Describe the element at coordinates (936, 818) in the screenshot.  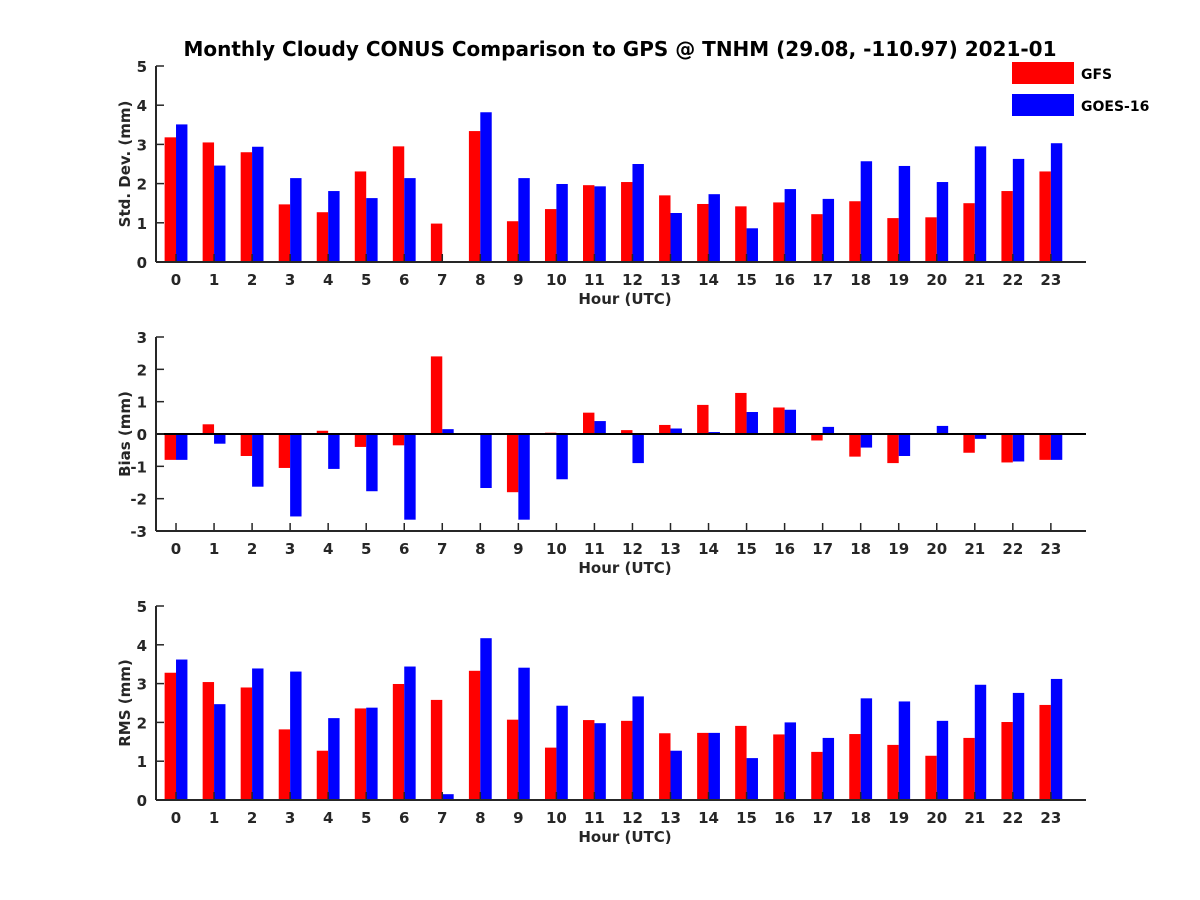
I see `x-tick-label: 20` at that location.